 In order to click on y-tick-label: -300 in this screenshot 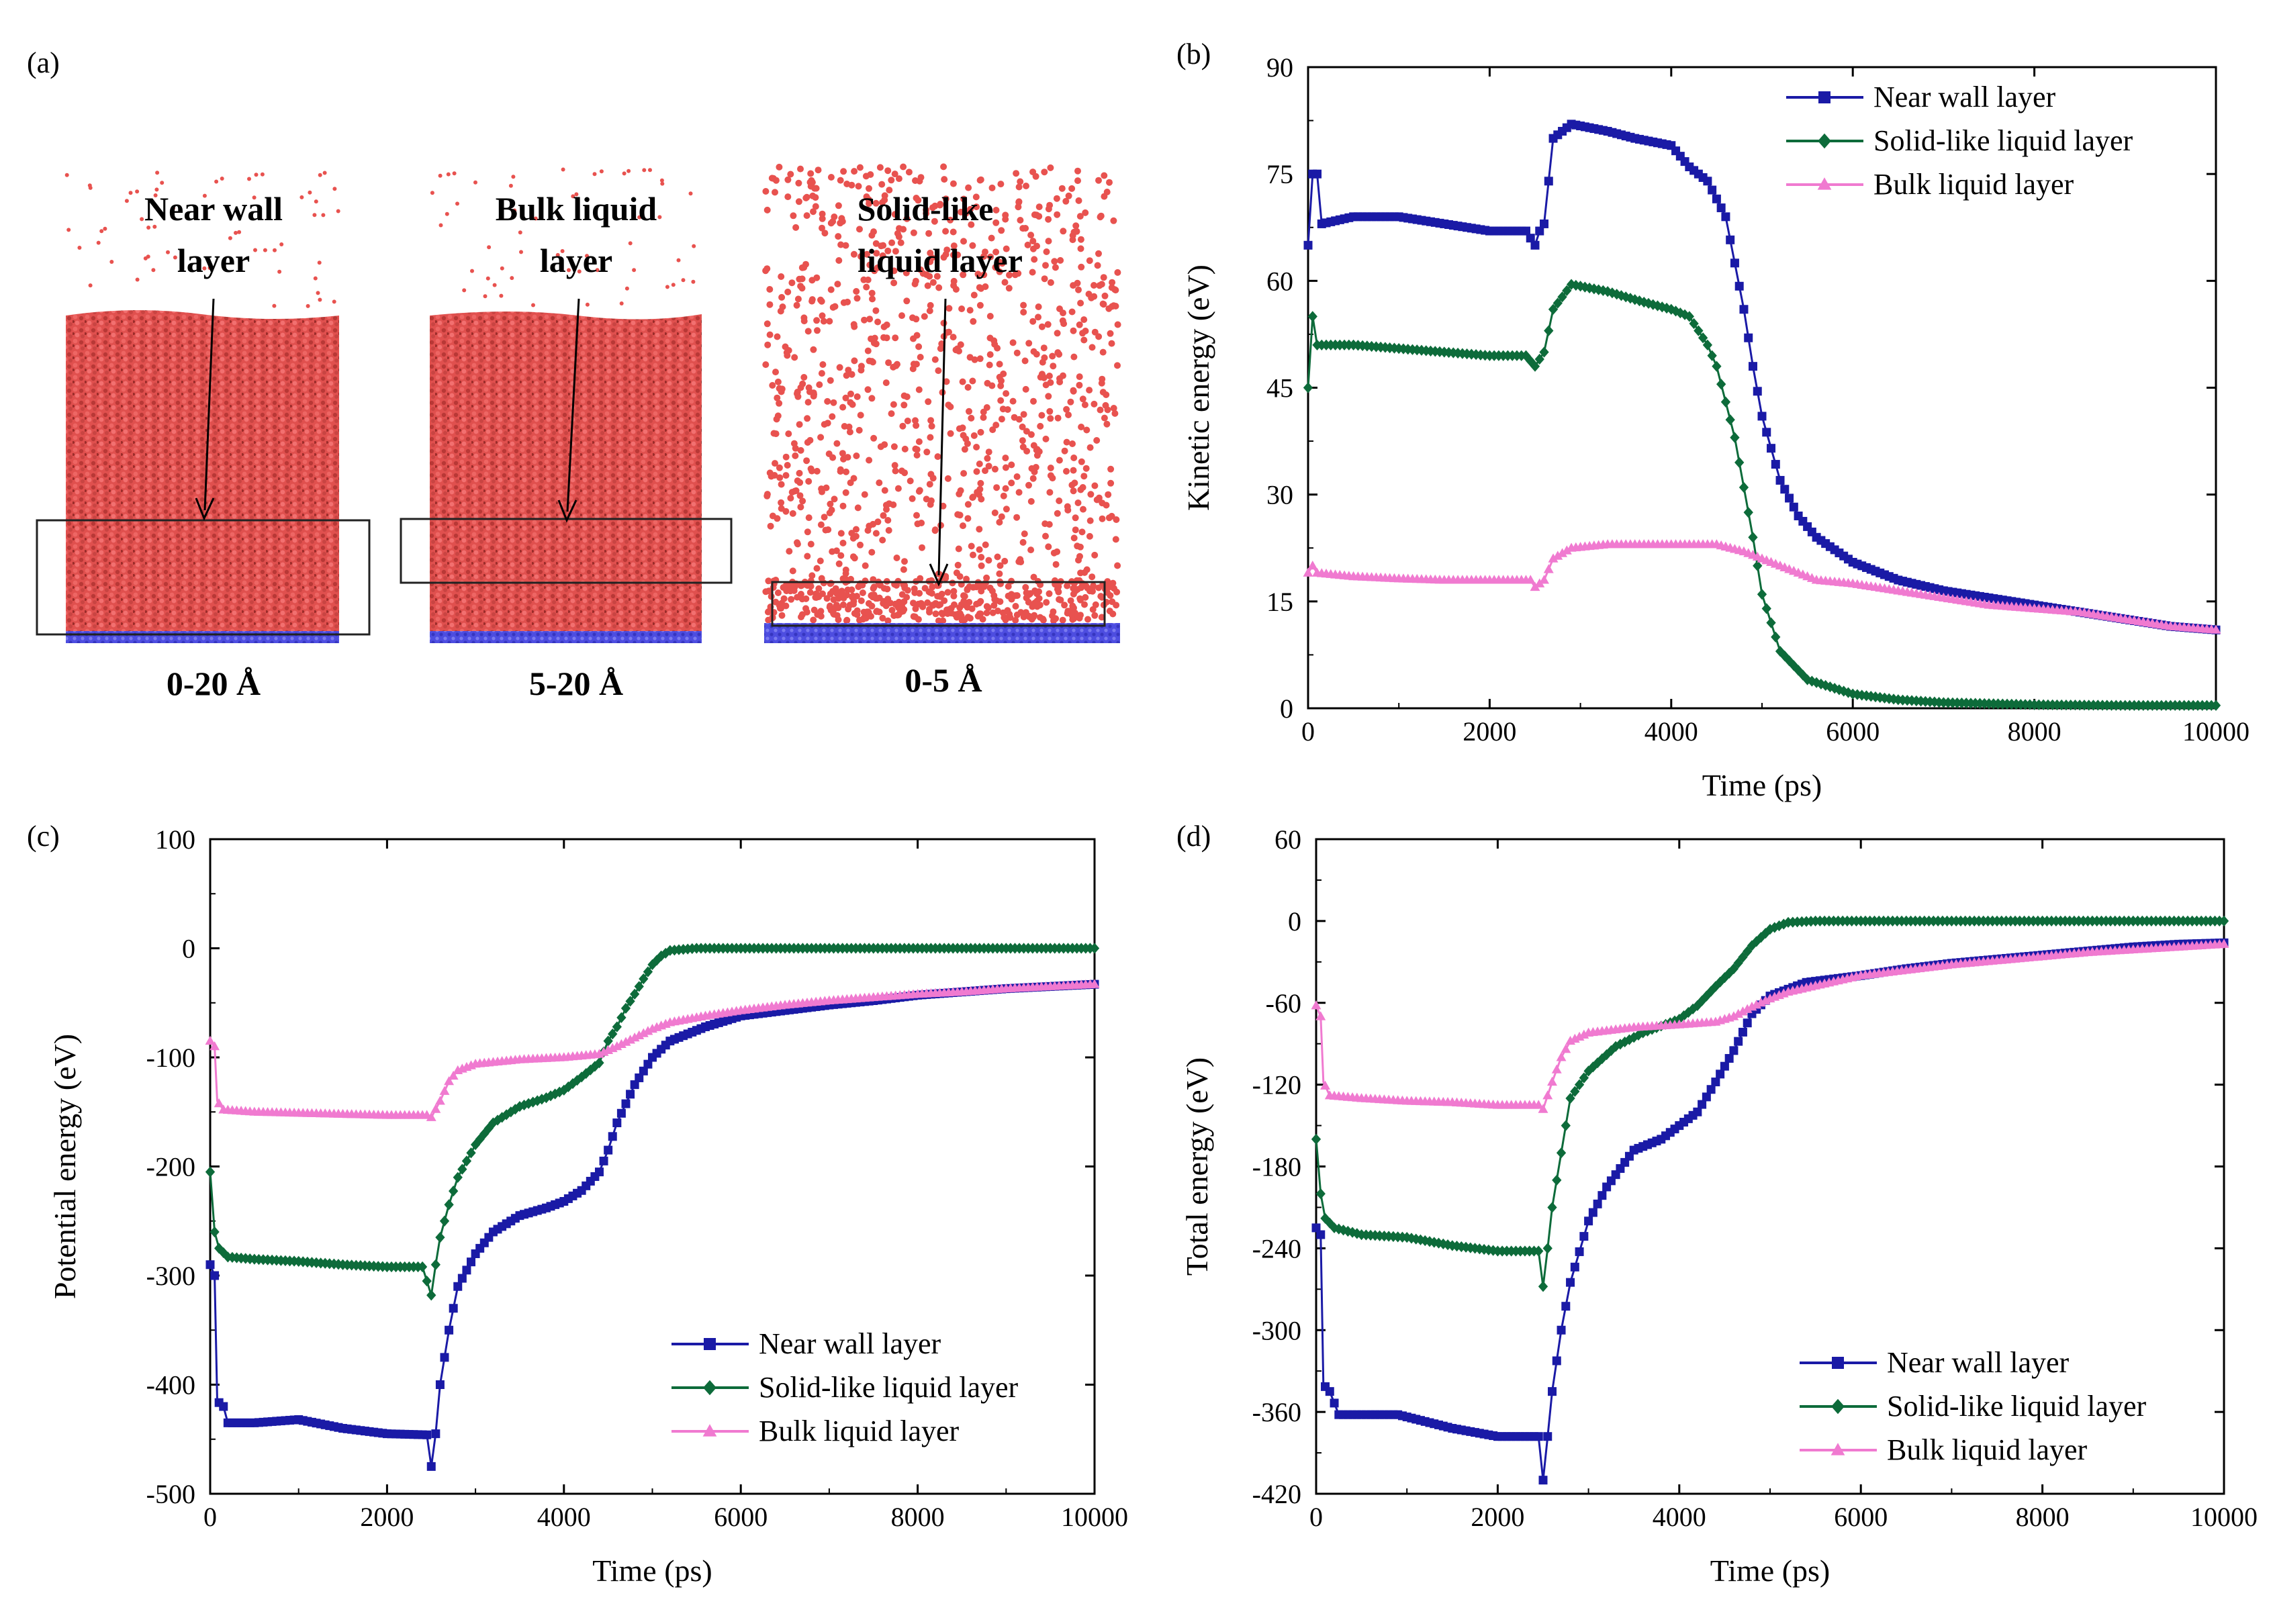, I will do `click(170, 1276)`.